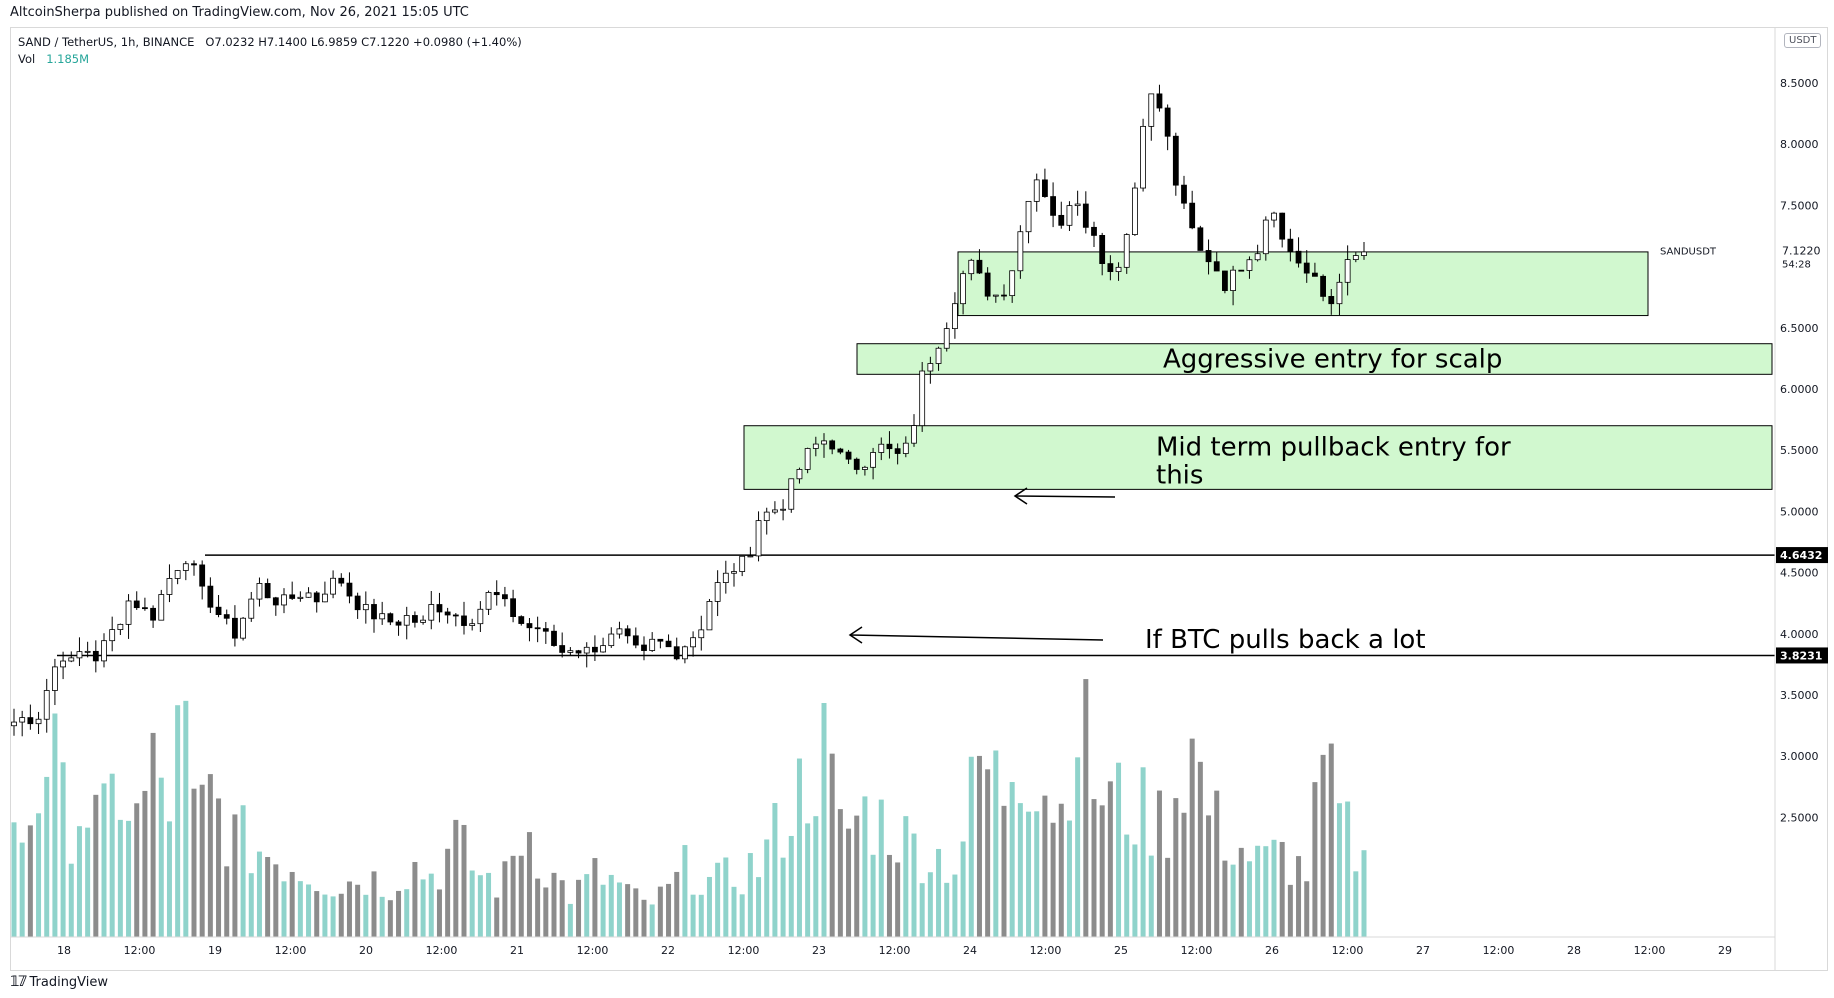 The image size is (1834, 998). Describe the element at coordinates (106, 42) in the screenshot. I see `legend-symbol: SAND / TetherUS, 1h, BINANCE` at that location.